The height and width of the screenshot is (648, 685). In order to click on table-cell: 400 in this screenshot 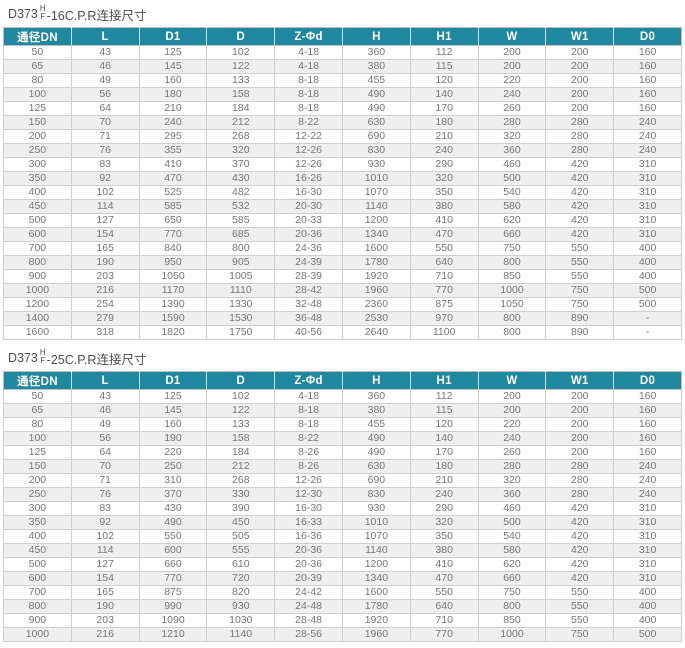, I will do `click(647, 592)`.